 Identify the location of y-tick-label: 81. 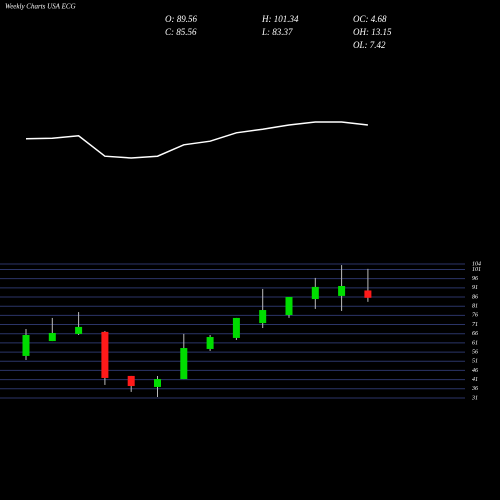
(475, 307).